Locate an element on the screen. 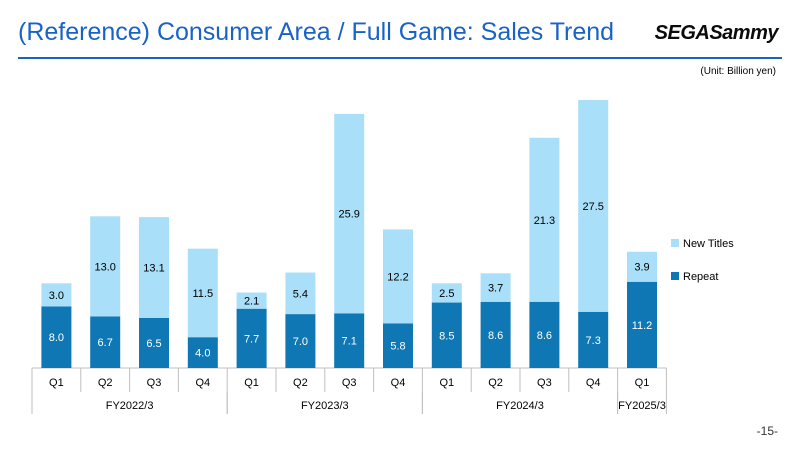  legend-label-new-titles: New Titles is located at coordinates (708, 244).